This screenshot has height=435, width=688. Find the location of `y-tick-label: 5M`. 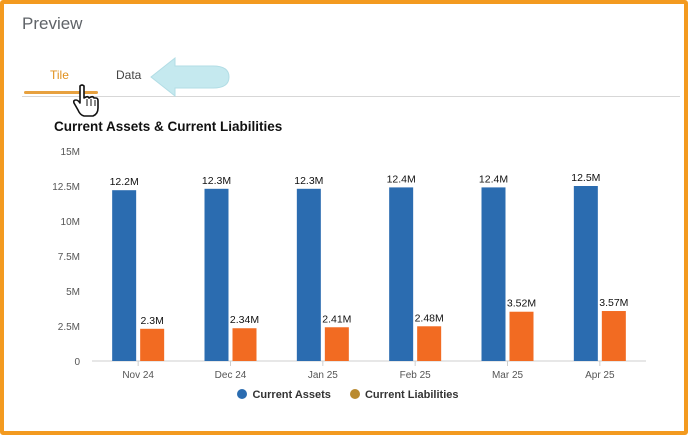

y-tick-label: 5M is located at coordinates (73, 292).